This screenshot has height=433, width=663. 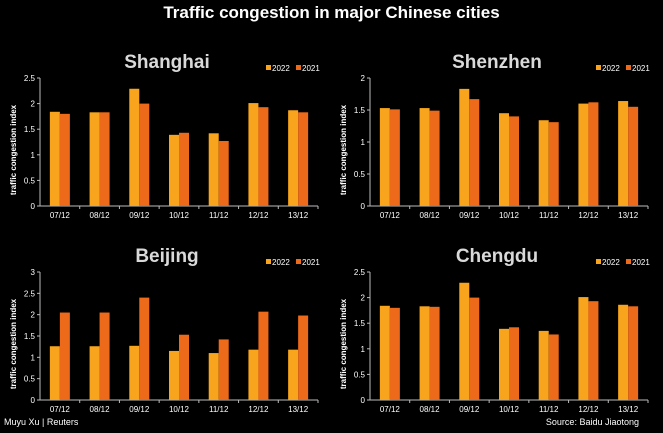 I want to click on y-tick-label: 3, so click(x=33, y=272).